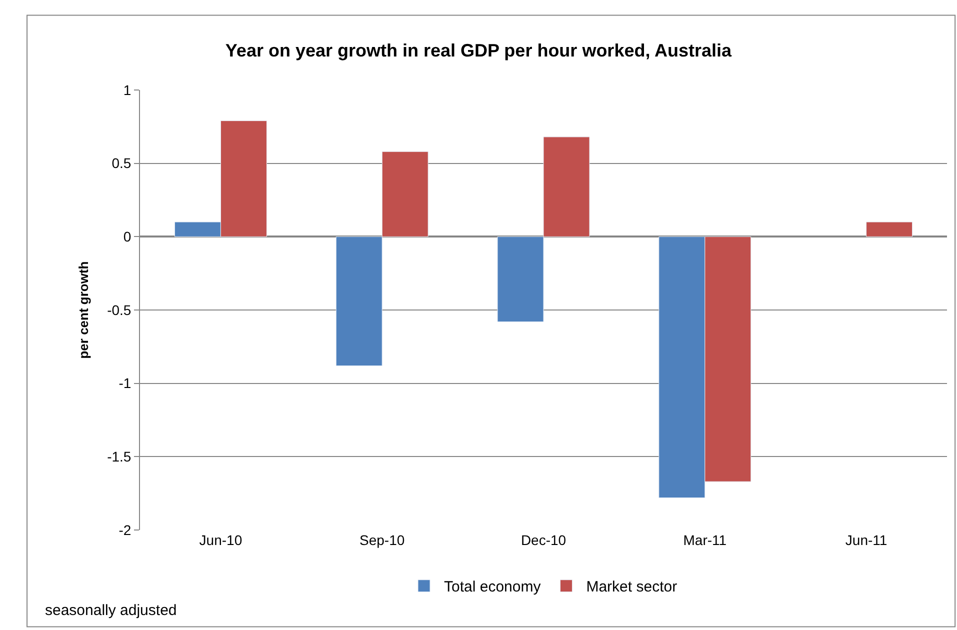 This screenshot has height=630, width=957. I want to click on y-tick-label: -2, so click(125, 530).